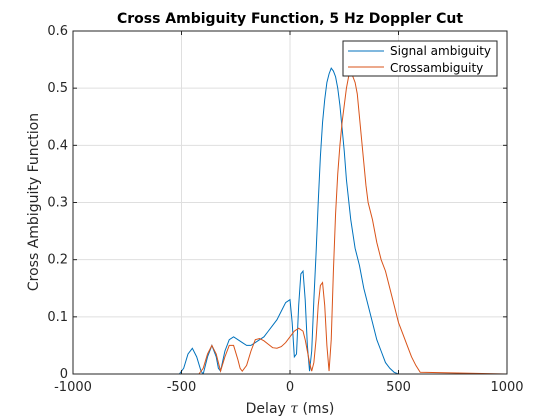  What do you see at coordinates (73, 387) in the screenshot?
I see `x-tick-label: -1000` at bounding box center [73, 387].